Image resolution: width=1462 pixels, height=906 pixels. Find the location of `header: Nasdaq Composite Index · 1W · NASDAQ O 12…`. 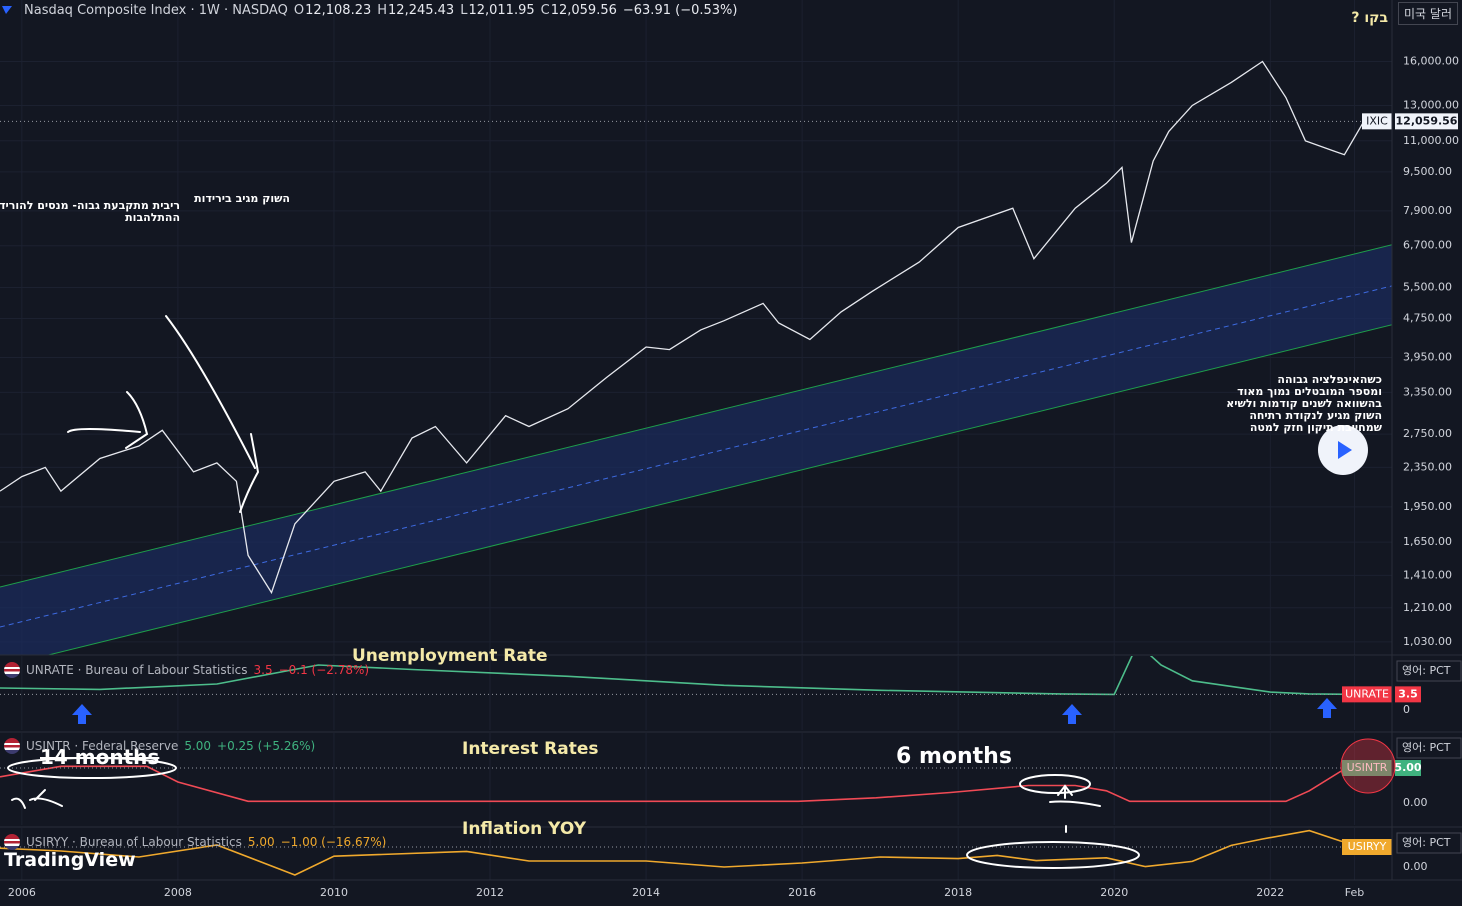

header: Nasdaq Composite Index · 1W · NASDAQ O 12… is located at coordinates (370, 10).